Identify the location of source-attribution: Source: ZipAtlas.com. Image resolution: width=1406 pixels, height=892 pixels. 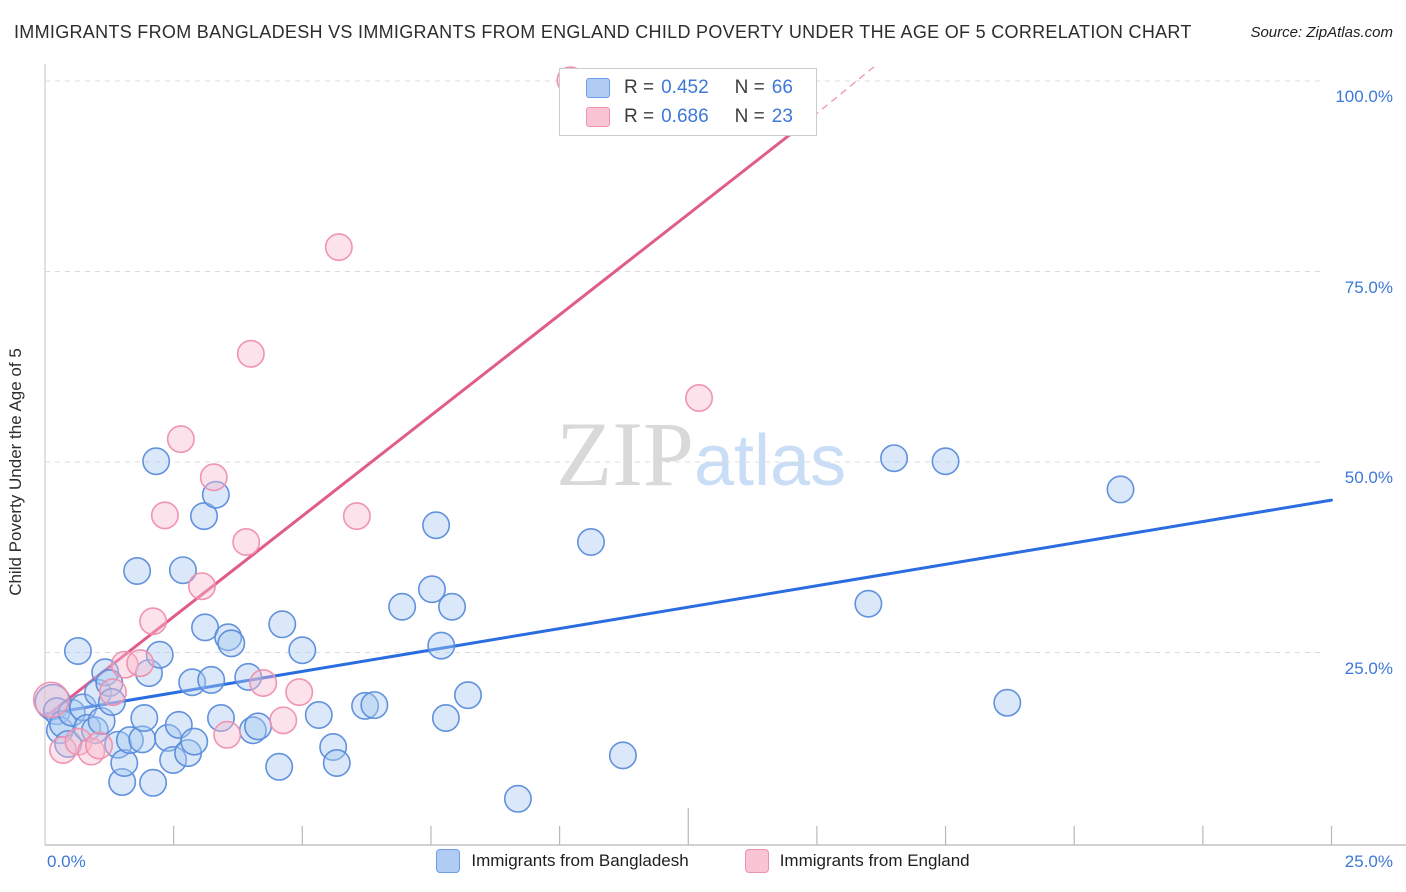
(1321, 32).